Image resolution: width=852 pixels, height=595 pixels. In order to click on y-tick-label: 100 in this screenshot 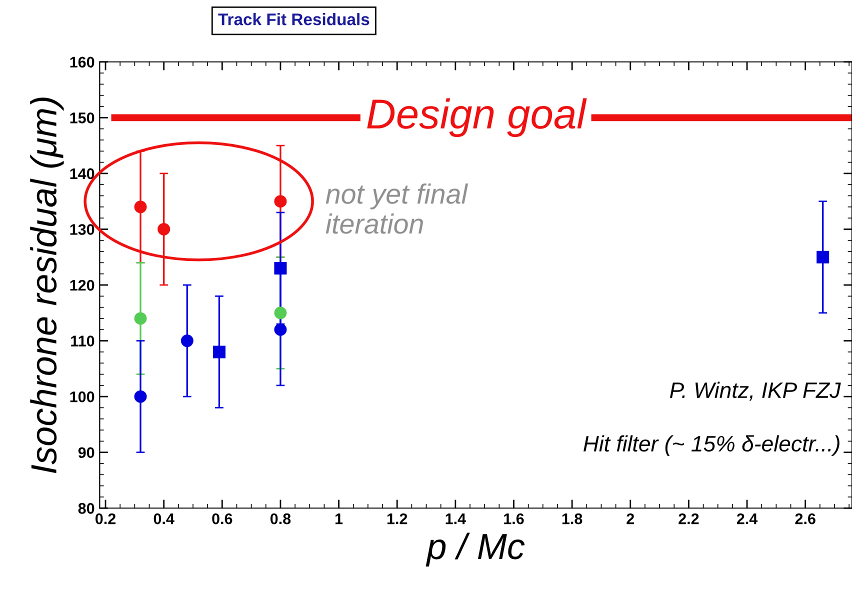, I will do `click(82, 396)`.